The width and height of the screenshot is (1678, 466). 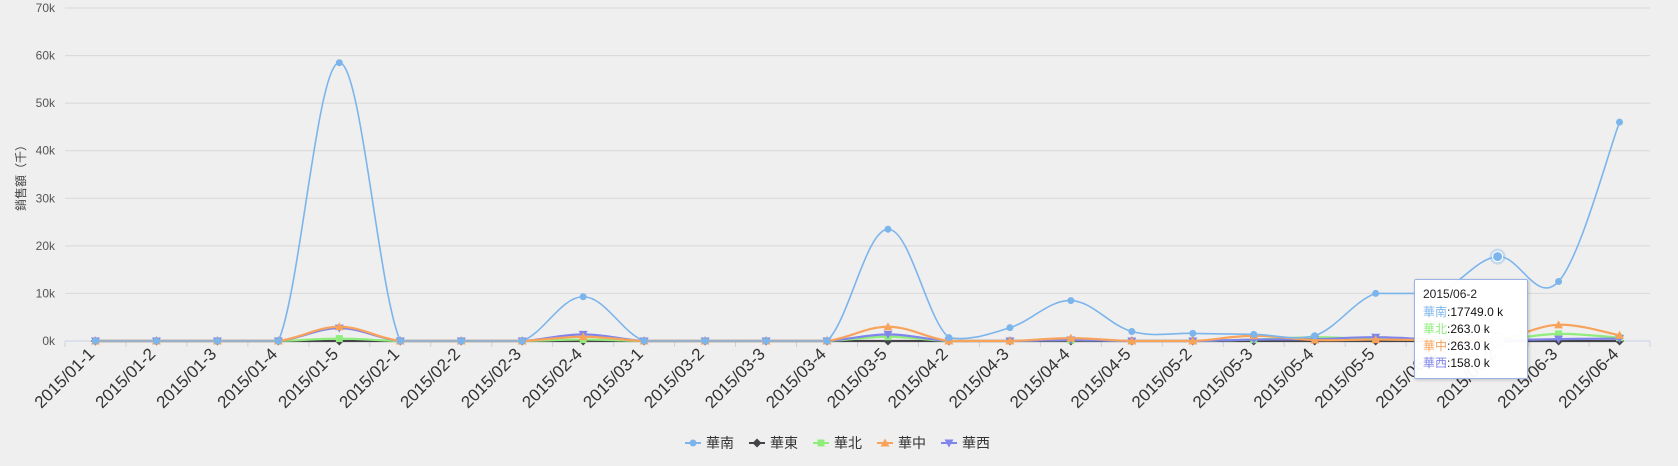 What do you see at coordinates (976, 443) in the screenshot?
I see `legend-label: 華西` at bounding box center [976, 443].